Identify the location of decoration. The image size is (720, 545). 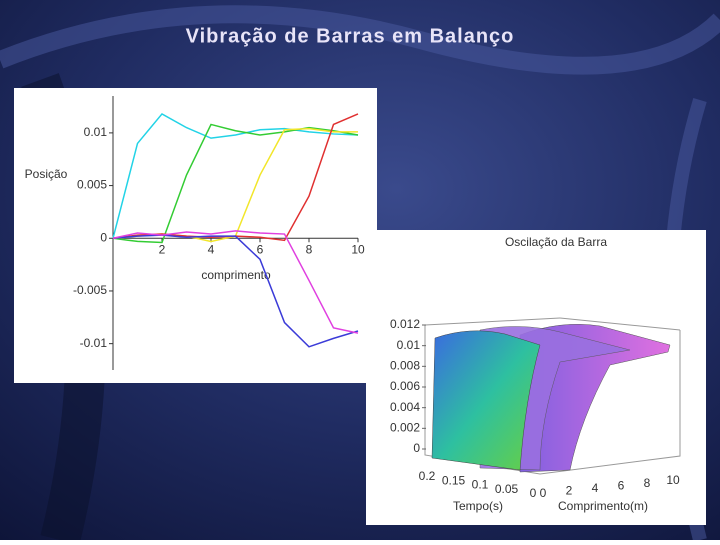
(360, 40).